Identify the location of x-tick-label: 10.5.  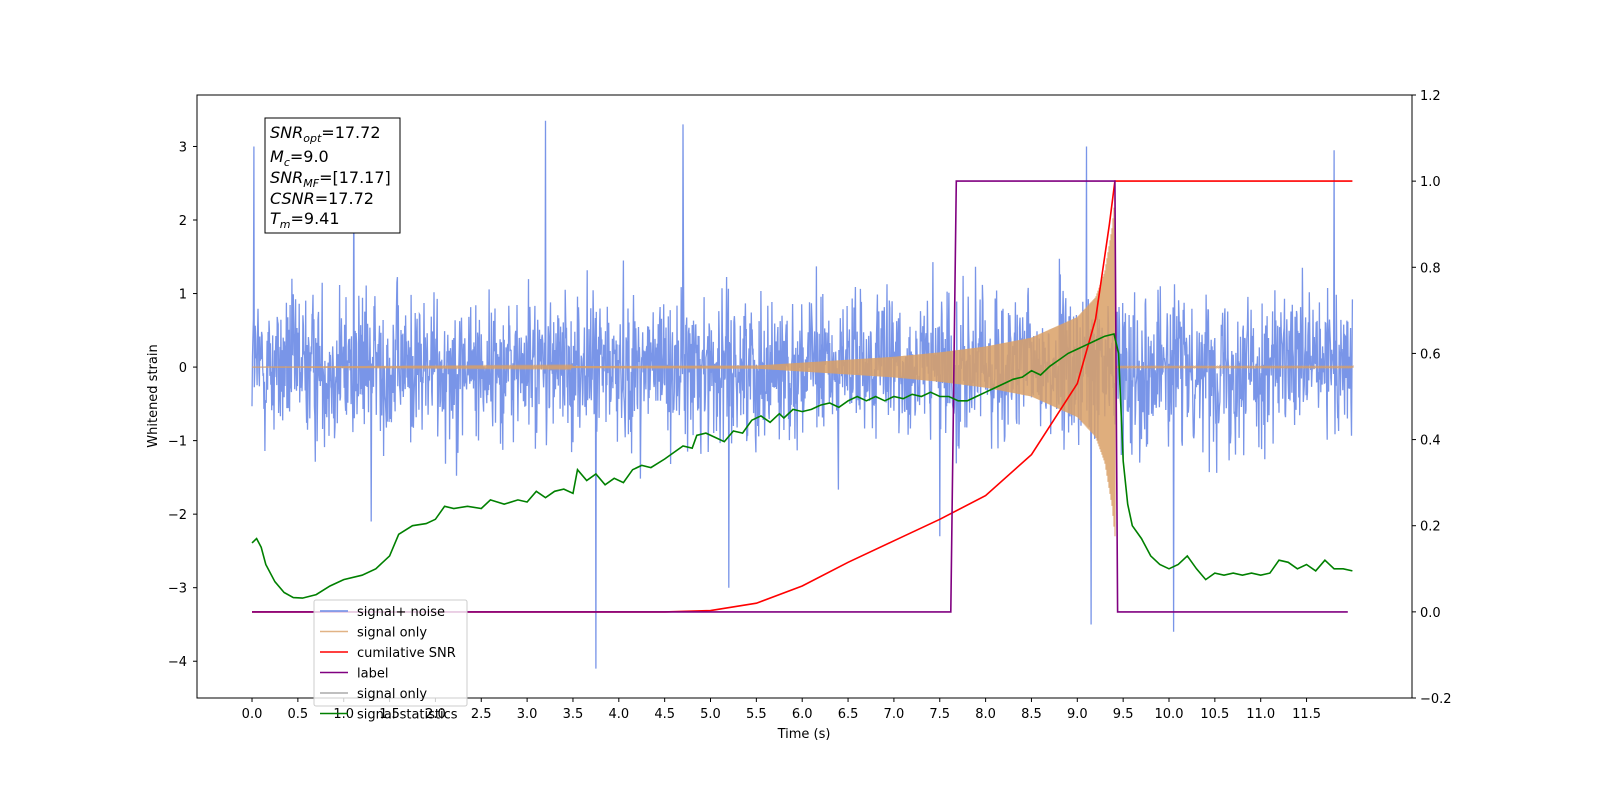
(1214, 714).